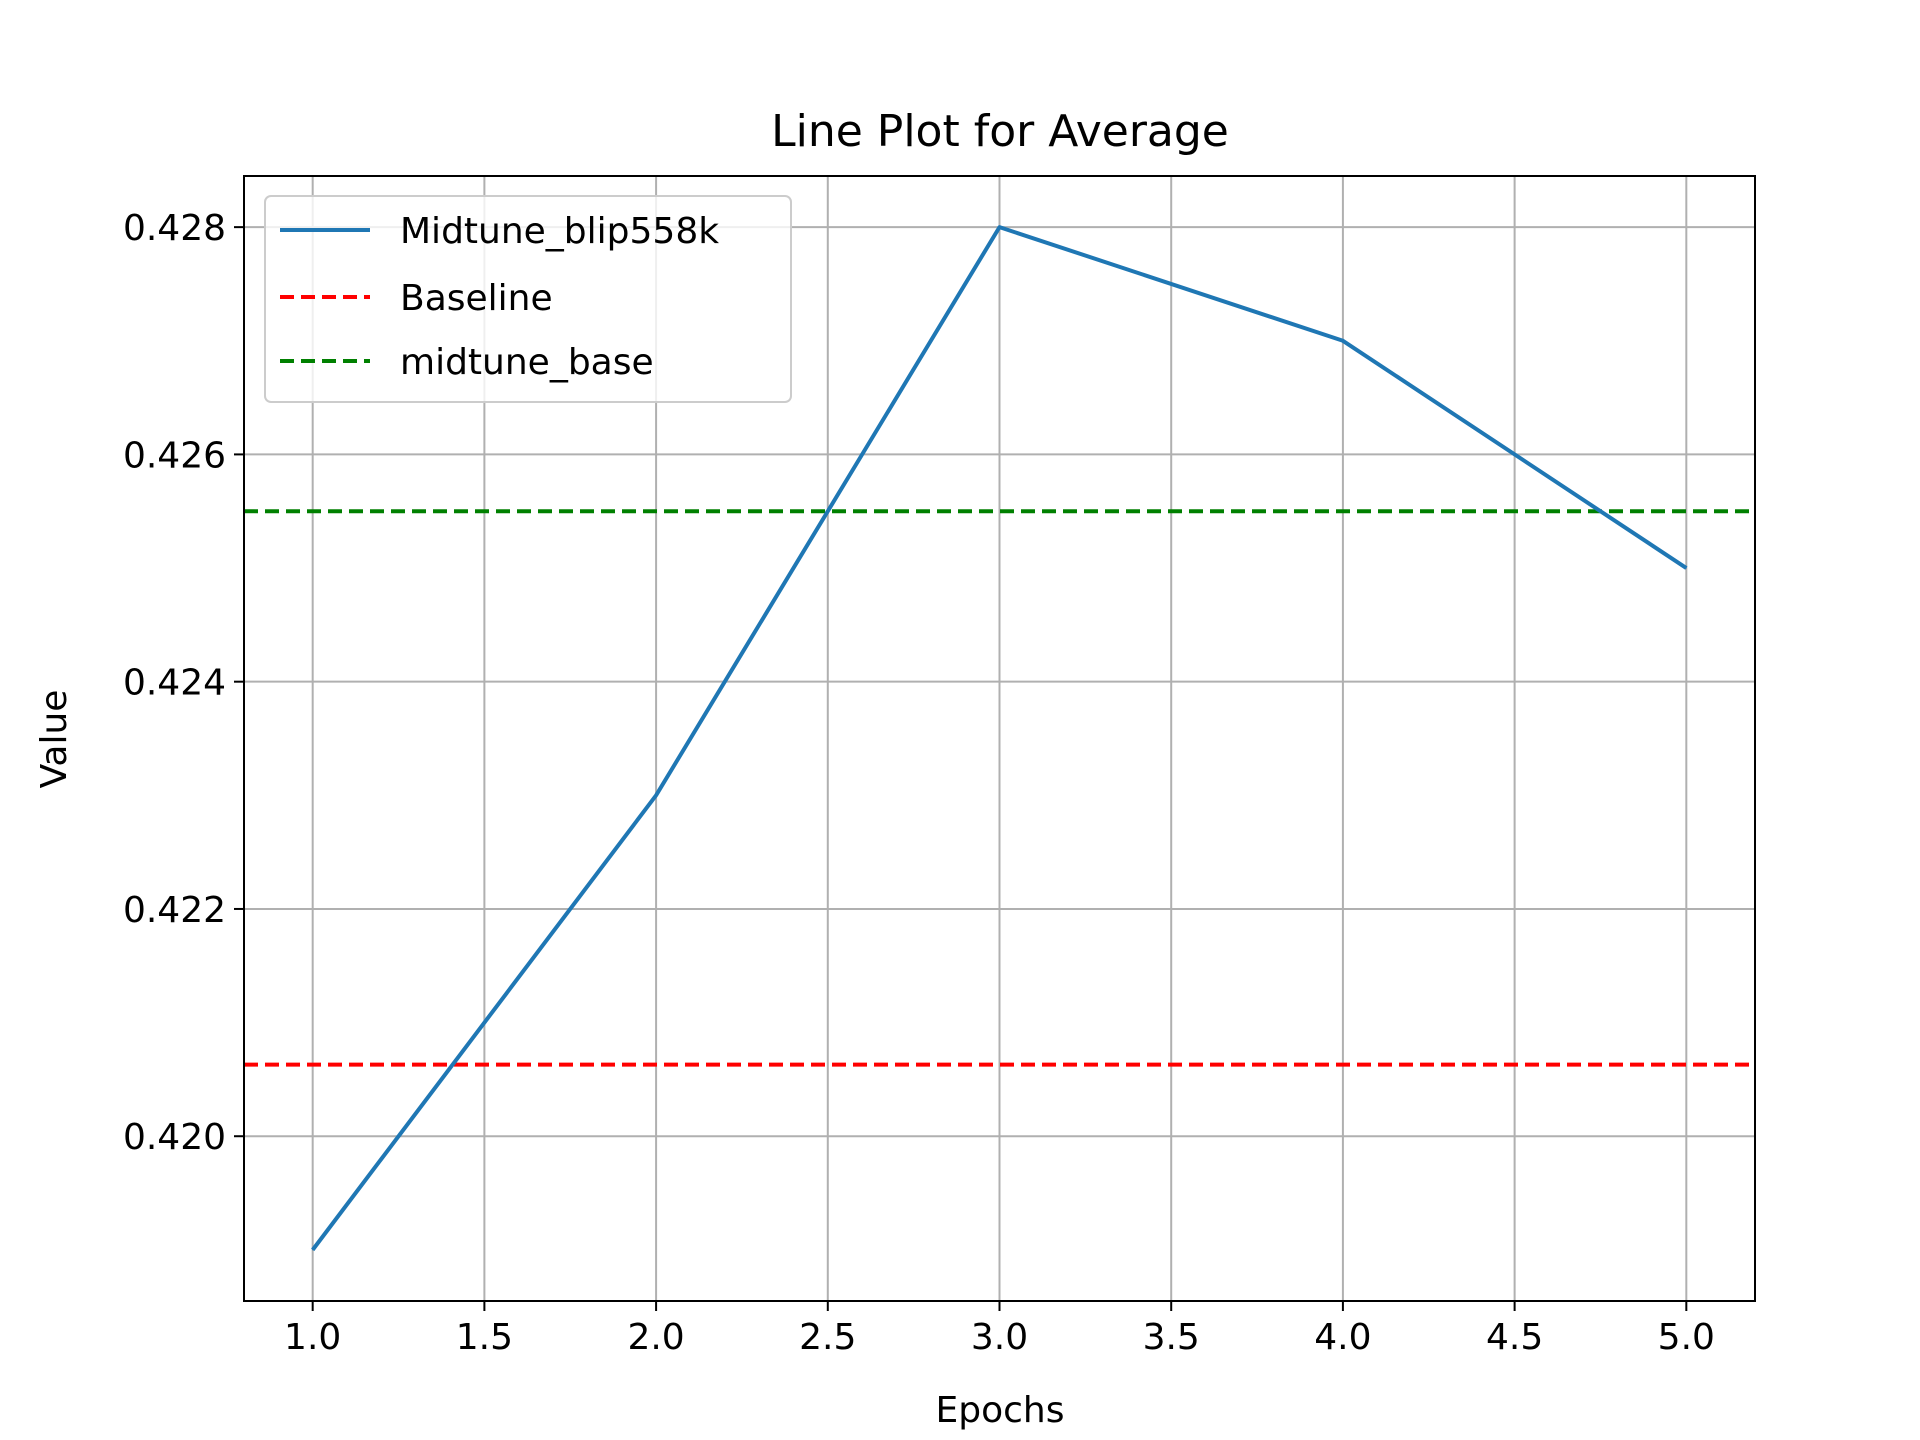  I want to click on x-axis: 1.0 1.5 2.0 2.5 3.0 3.5 4.0 4.5 5.0, so click(999, 1329).